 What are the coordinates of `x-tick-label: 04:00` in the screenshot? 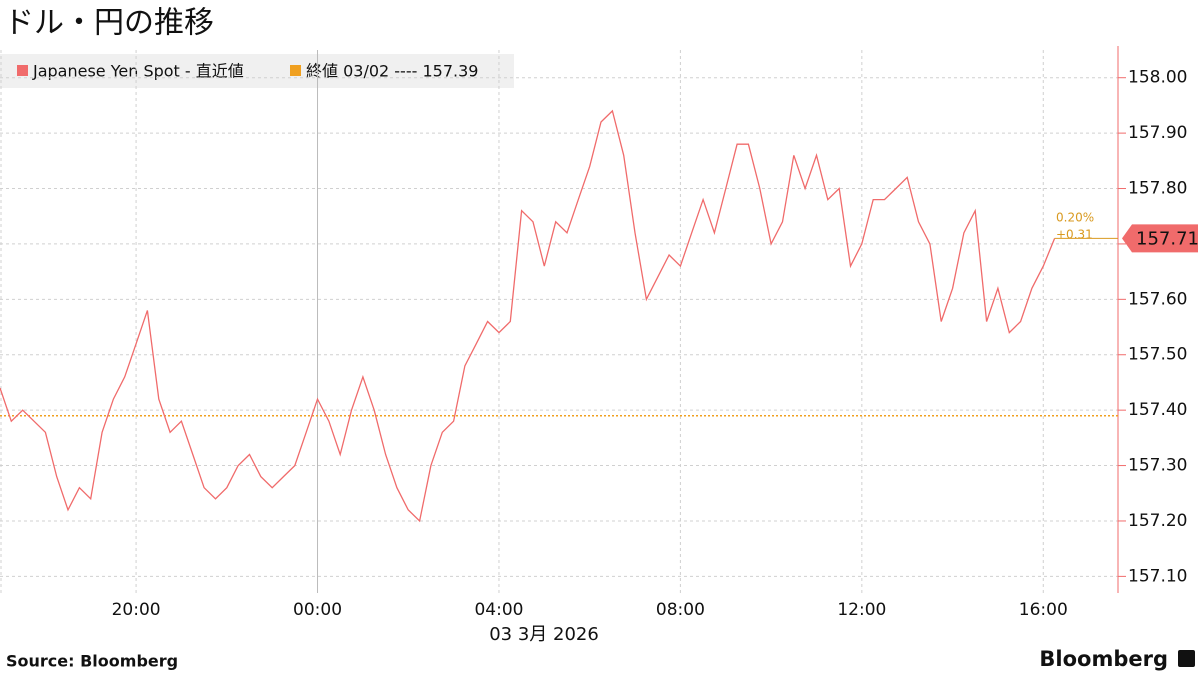 It's located at (498, 610).